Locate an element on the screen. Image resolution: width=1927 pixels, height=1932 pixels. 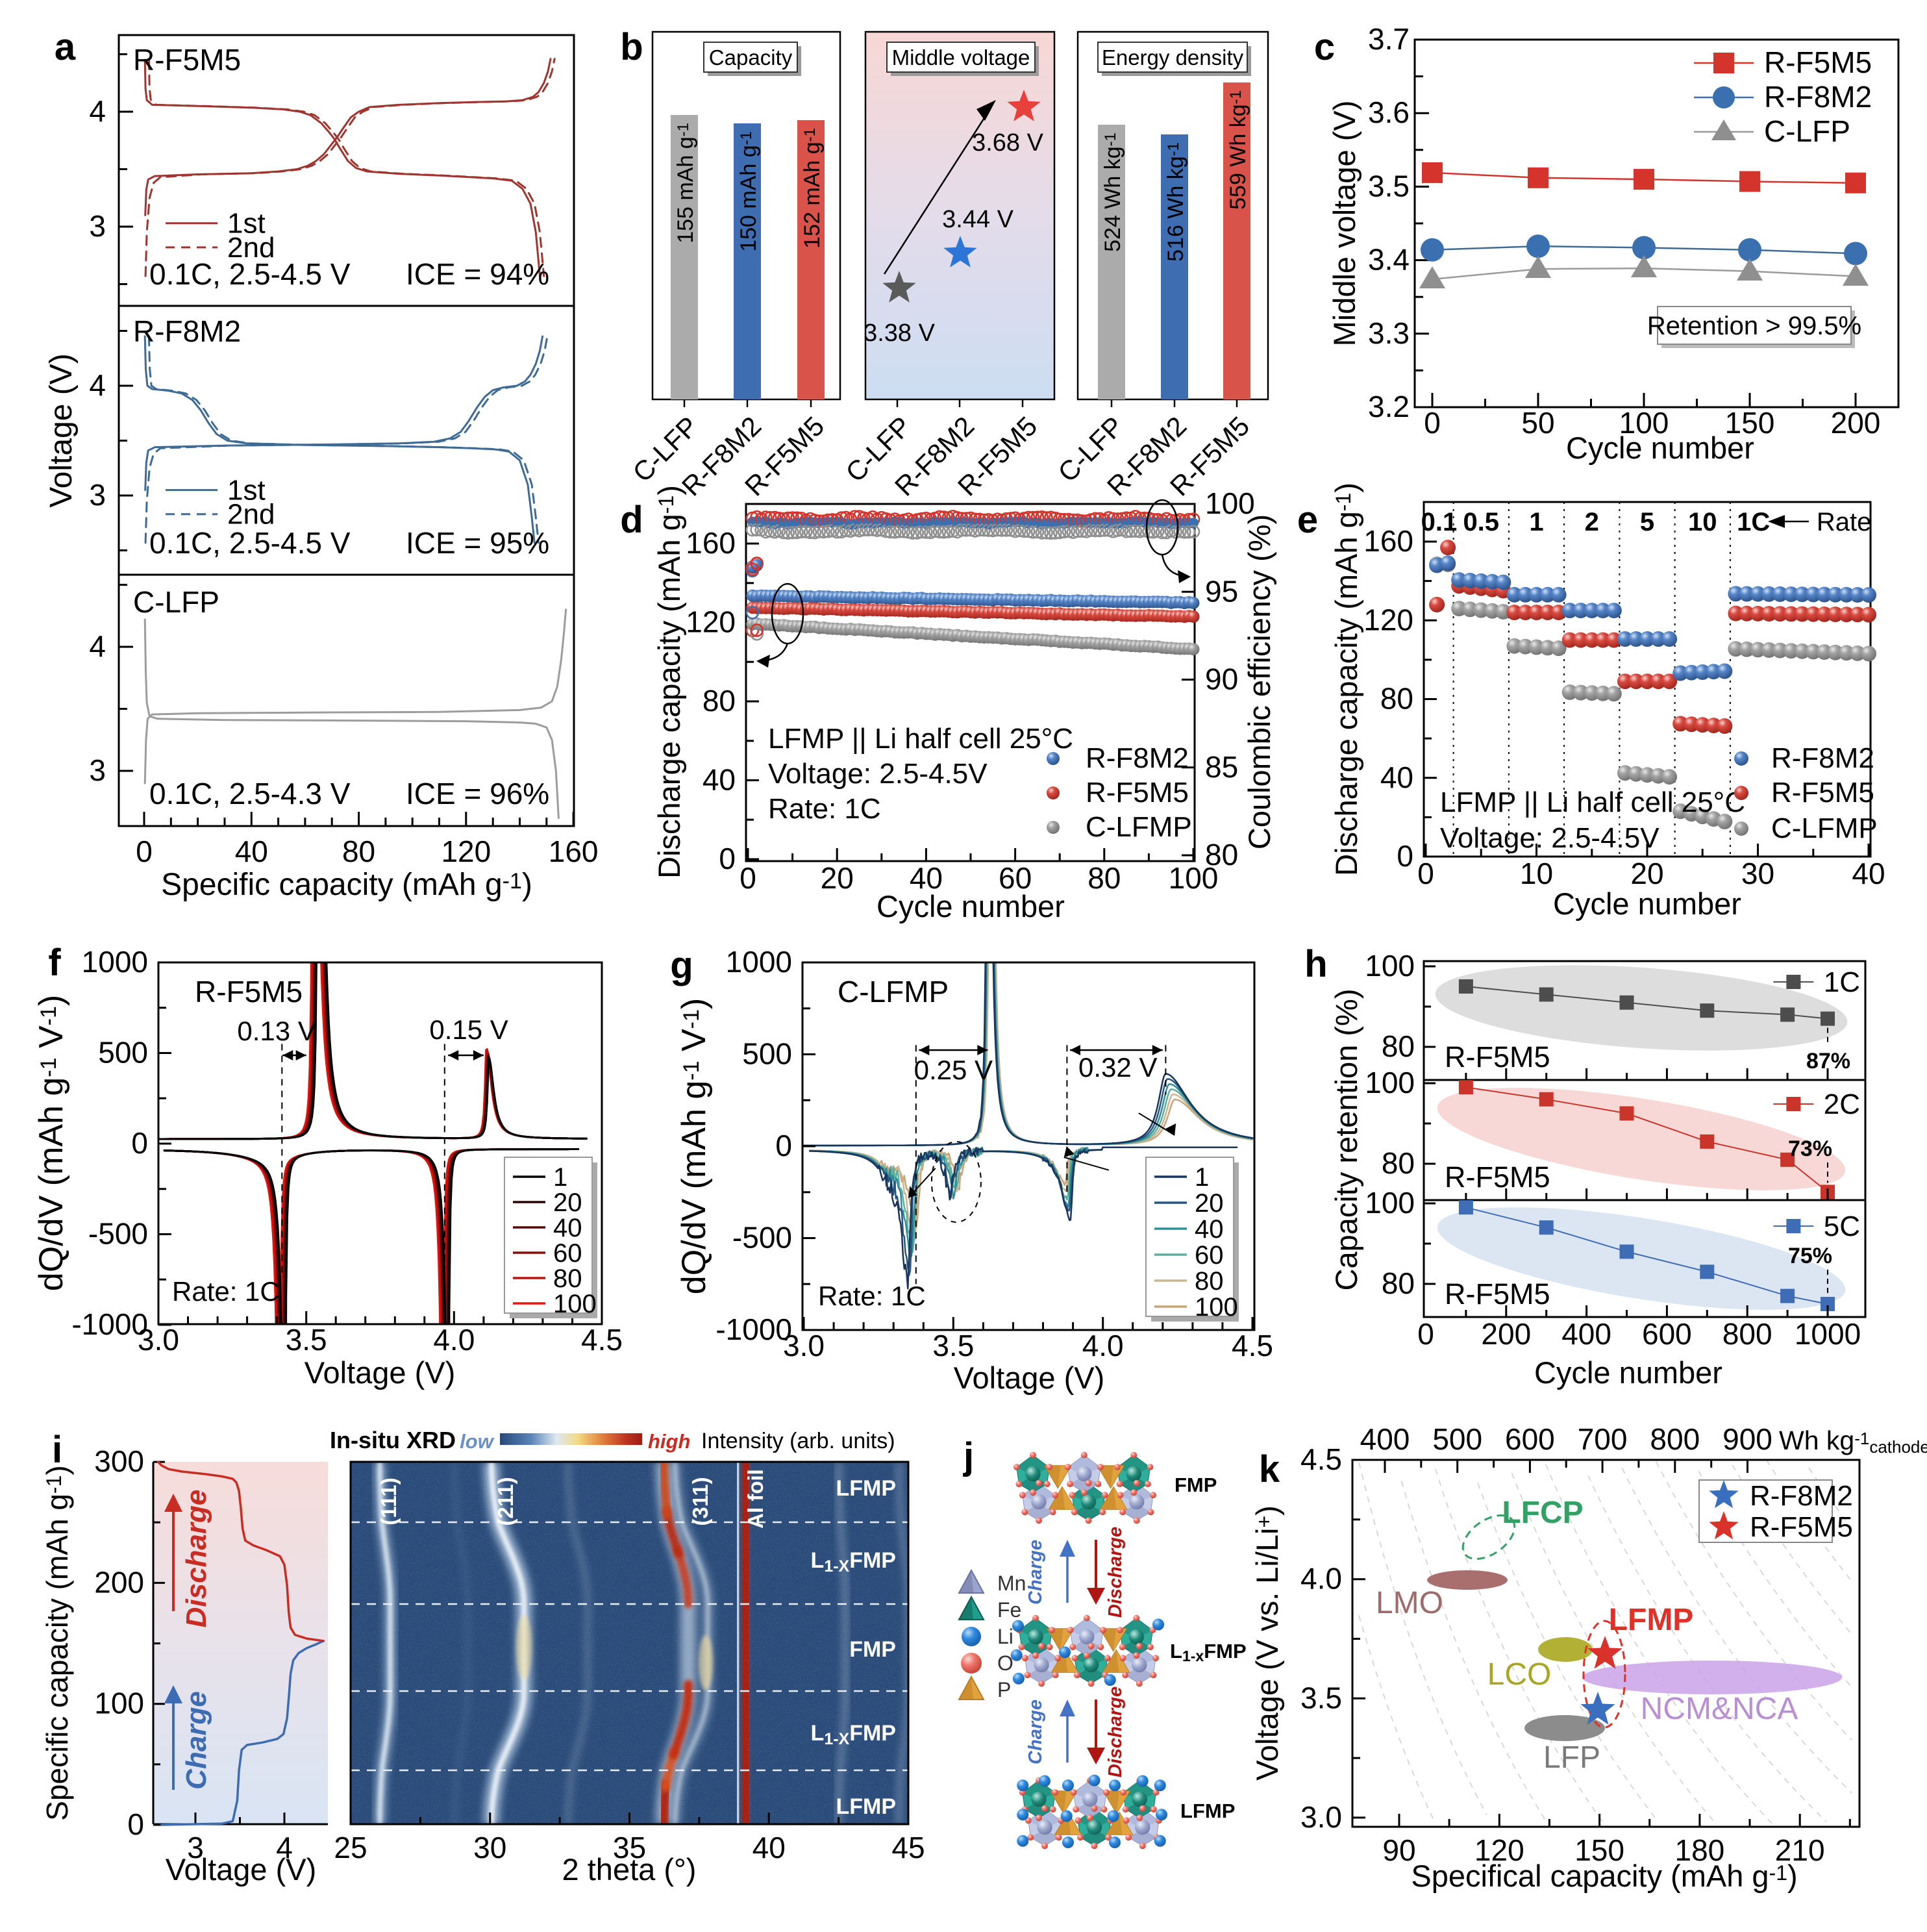
svg-text: 3.44 V is located at coordinates (978, 219).